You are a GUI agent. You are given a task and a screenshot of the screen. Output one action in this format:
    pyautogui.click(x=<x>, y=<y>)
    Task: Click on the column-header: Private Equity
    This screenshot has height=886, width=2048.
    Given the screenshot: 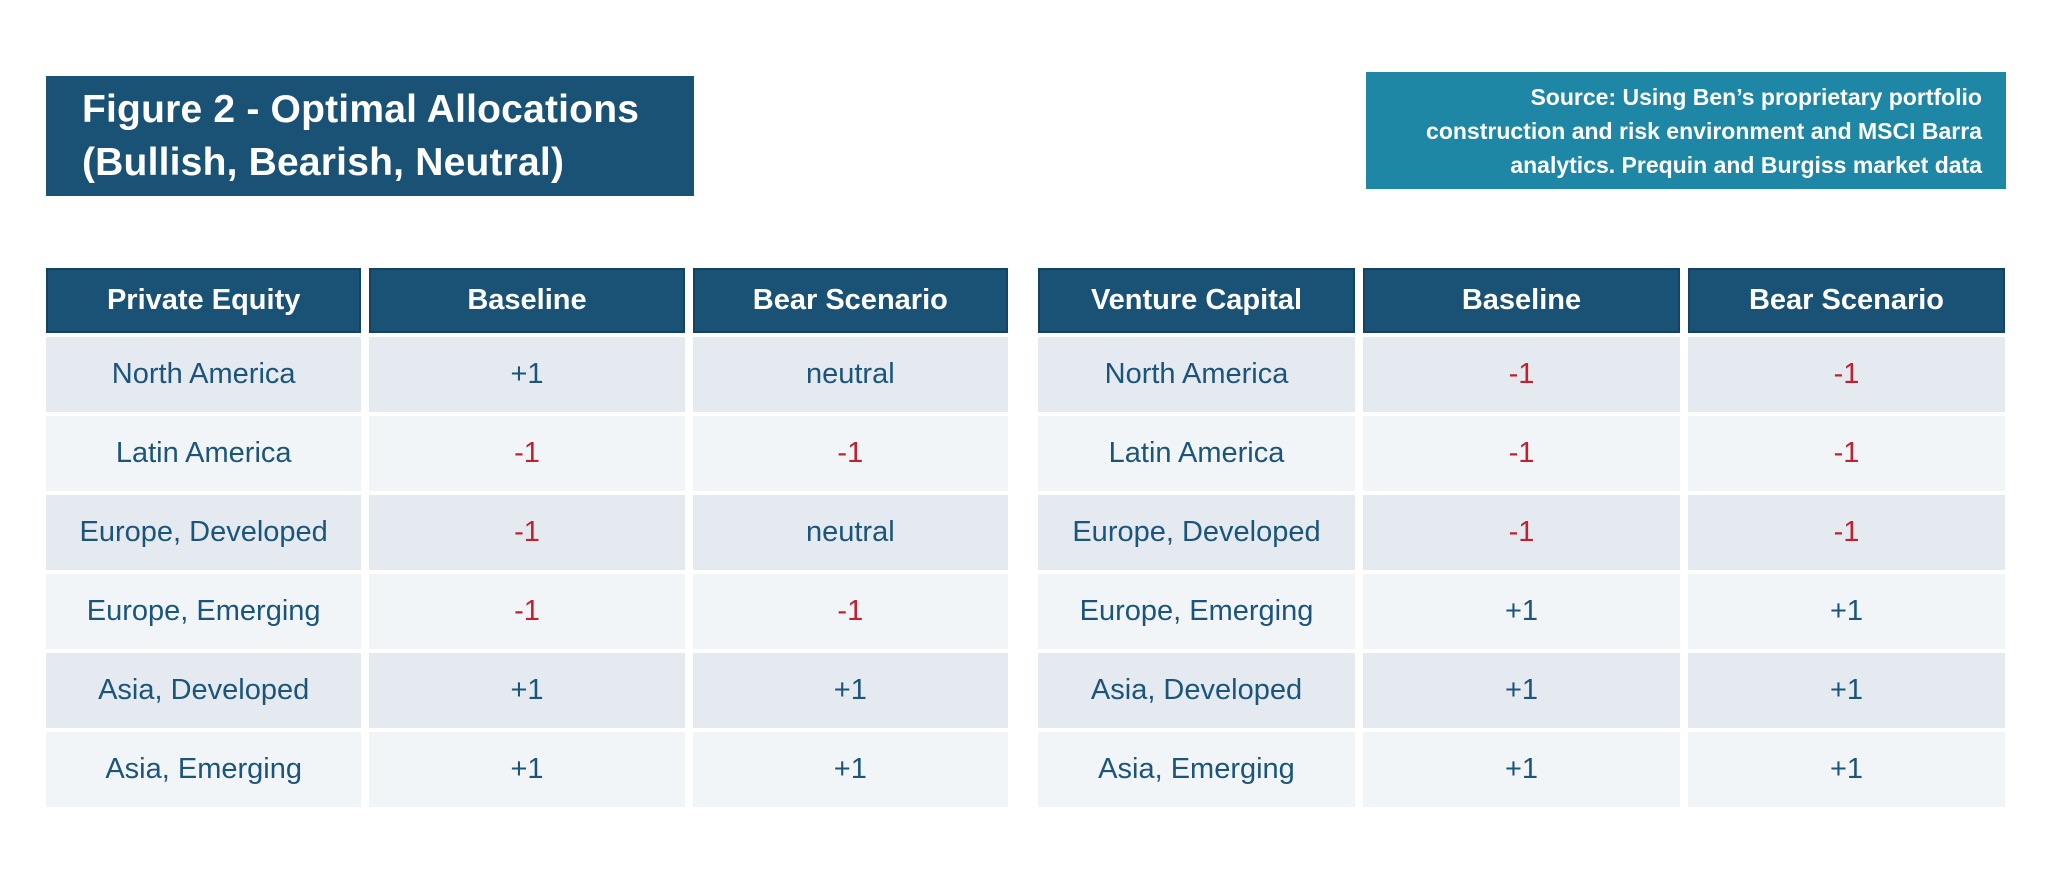 What is the action you would take?
    pyautogui.click(x=204, y=300)
    